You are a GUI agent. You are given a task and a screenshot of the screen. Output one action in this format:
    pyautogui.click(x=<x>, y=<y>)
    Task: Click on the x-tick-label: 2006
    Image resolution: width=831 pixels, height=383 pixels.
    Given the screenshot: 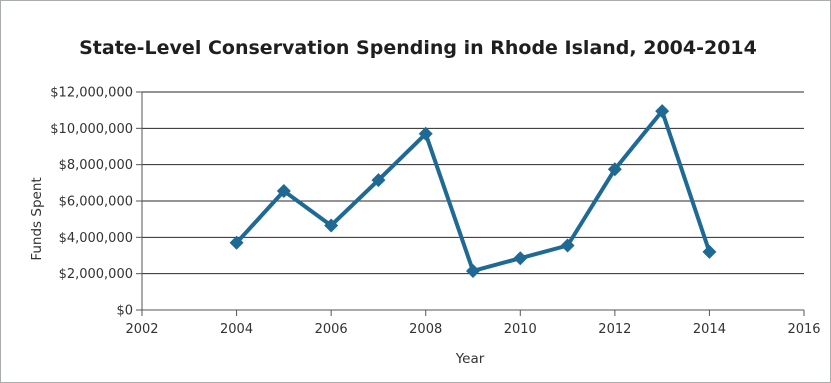 What is the action you would take?
    pyautogui.click(x=331, y=329)
    